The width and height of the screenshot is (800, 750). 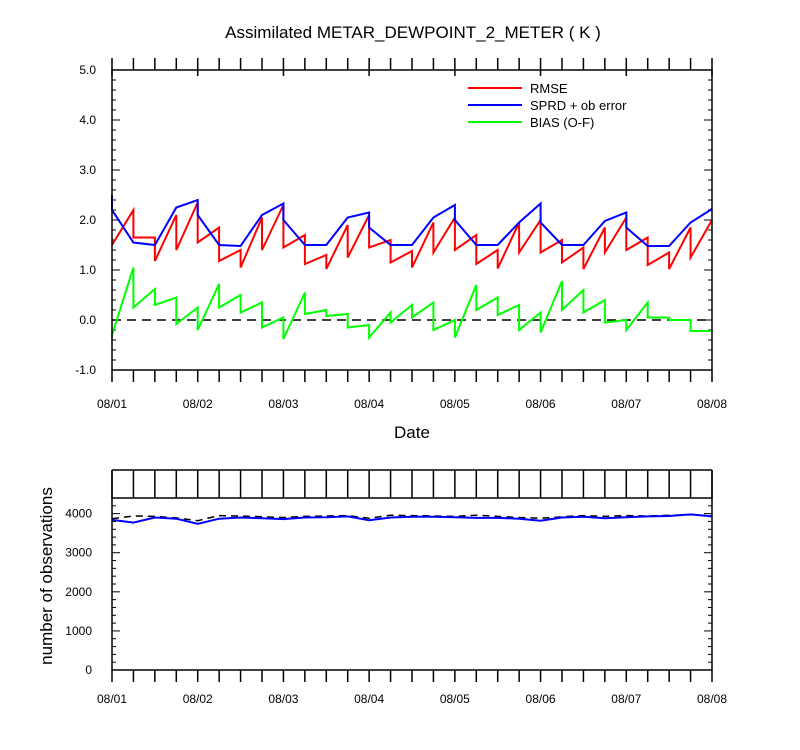 What do you see at coordinates (412, 699) in the screenshot?
I see `bottom-x-tick-labels: 08/01 08/02 08/03 08/04 08/05 08/06 08/07 08/08` at bounding box center [412, 699].